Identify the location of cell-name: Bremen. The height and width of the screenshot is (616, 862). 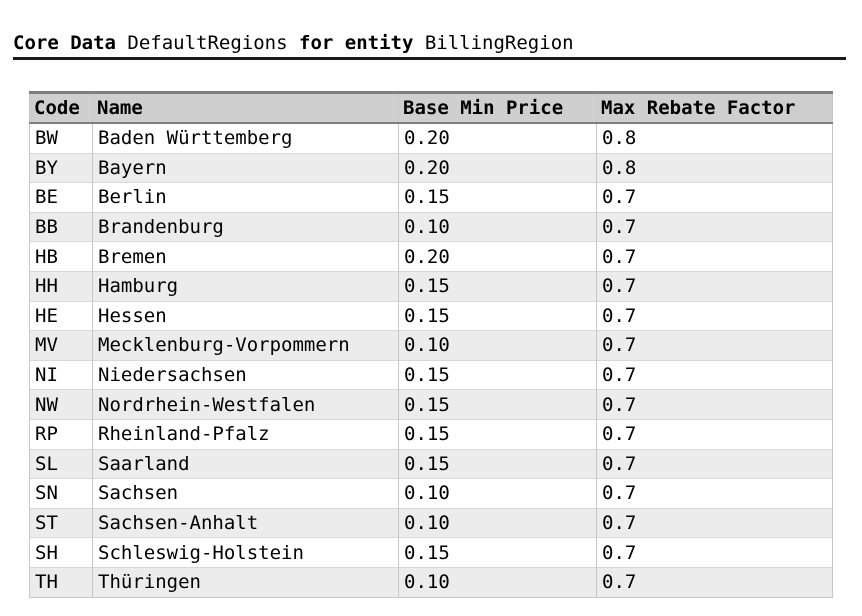
(245, 256).